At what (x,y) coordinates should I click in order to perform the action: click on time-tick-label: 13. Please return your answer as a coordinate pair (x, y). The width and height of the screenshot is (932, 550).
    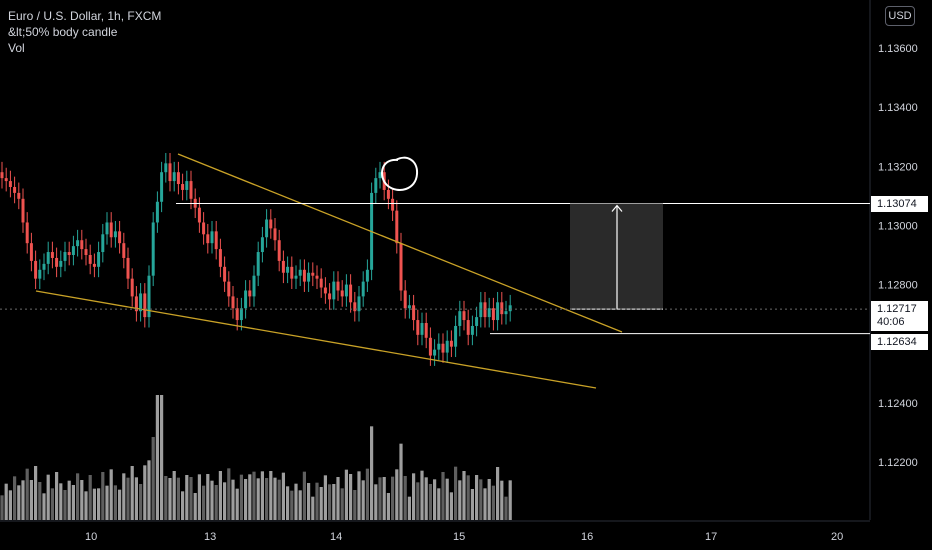
    Looking at the image, I should click on (210, 537).